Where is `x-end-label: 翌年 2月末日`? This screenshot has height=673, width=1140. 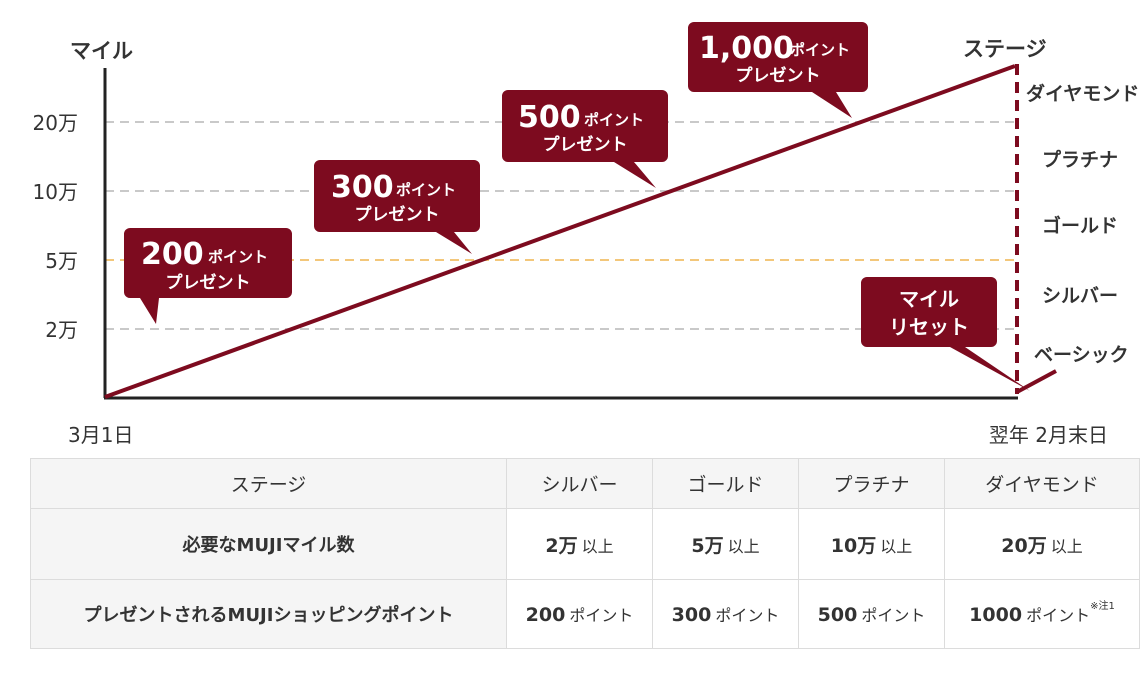 x-end-label: 翌年 2月末日 is located at coordinates (1048, 435).